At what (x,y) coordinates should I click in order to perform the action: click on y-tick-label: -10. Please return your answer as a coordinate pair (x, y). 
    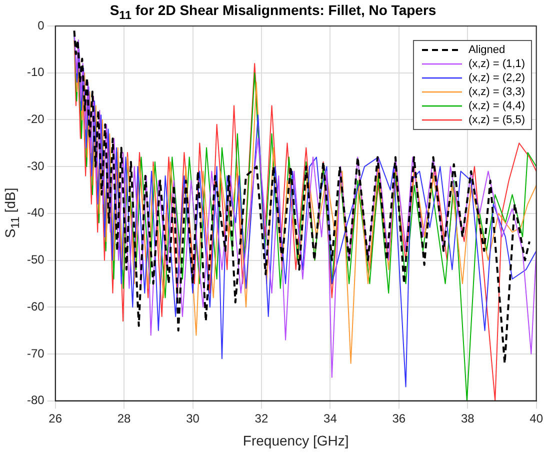
    Looking at the image, I should click on (36, 72).